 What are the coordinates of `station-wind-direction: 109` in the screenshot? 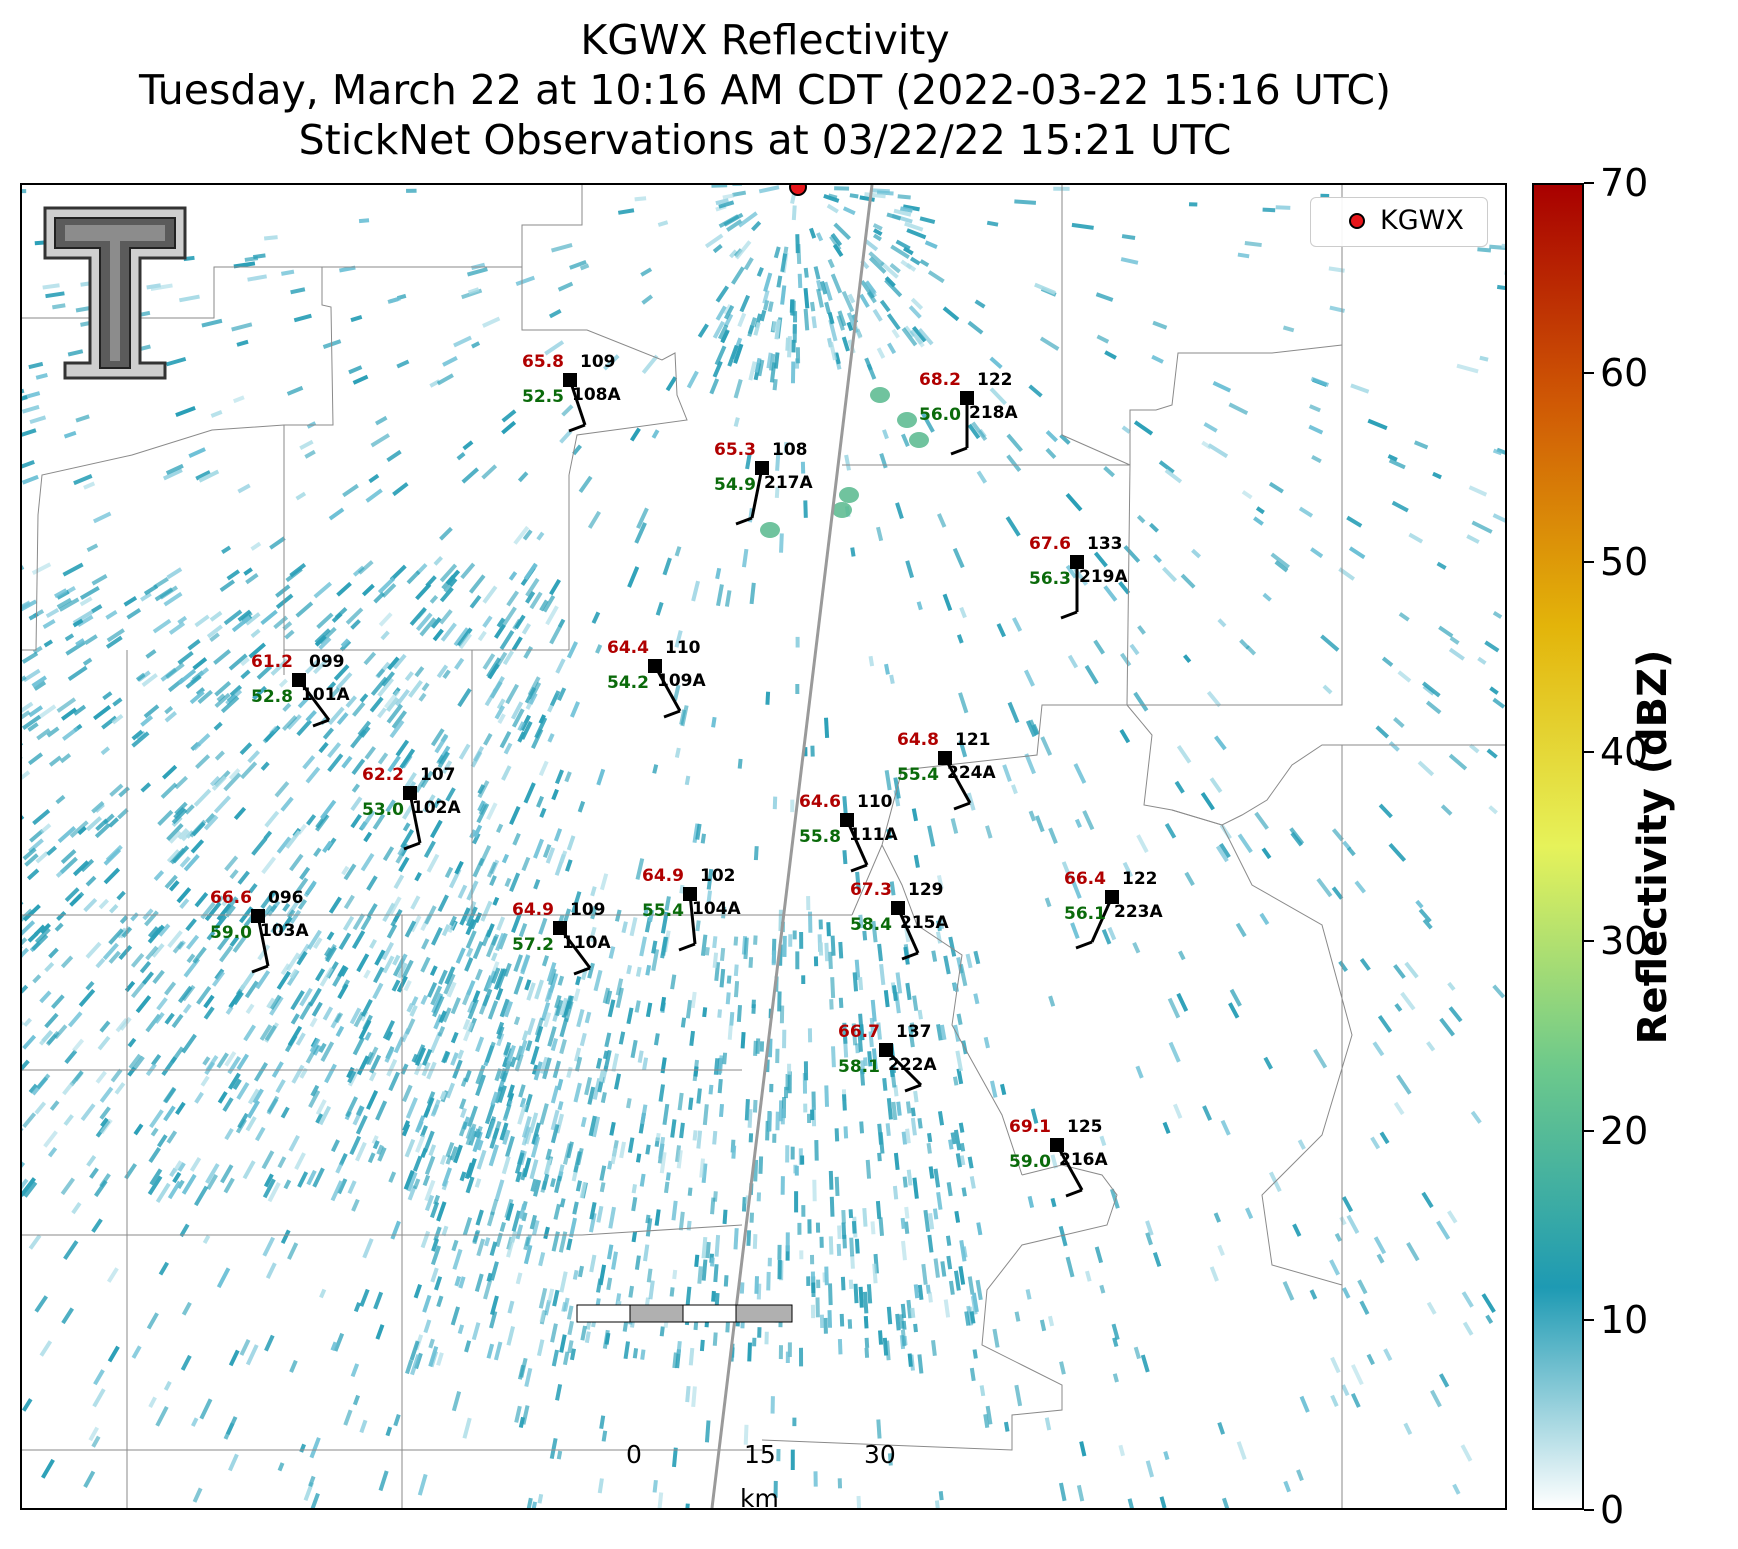 It's located at (588, 910).